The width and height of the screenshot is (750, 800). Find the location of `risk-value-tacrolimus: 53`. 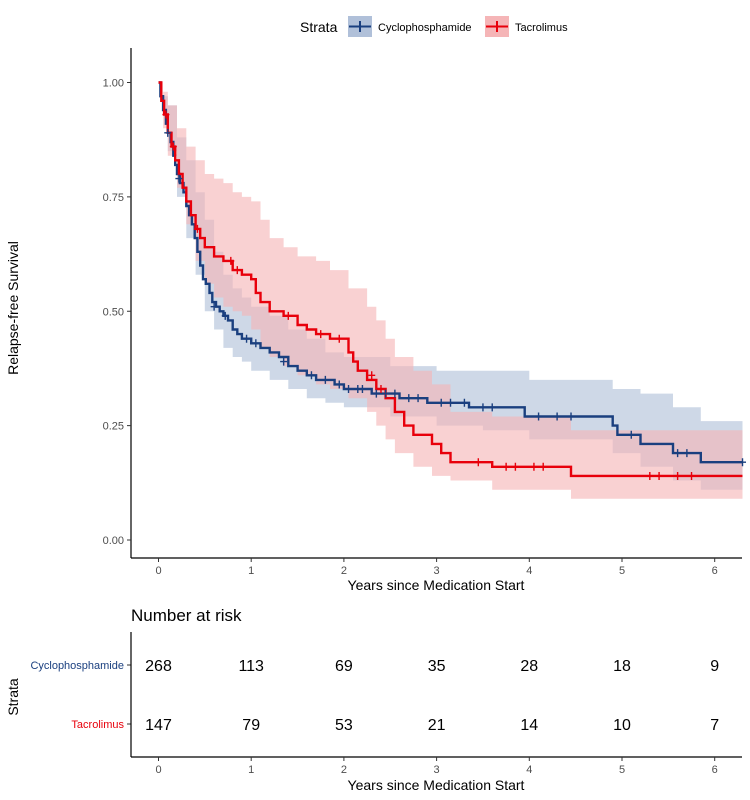

risk-value-tacrolimus: 53 is located at coordinates (344, 725).